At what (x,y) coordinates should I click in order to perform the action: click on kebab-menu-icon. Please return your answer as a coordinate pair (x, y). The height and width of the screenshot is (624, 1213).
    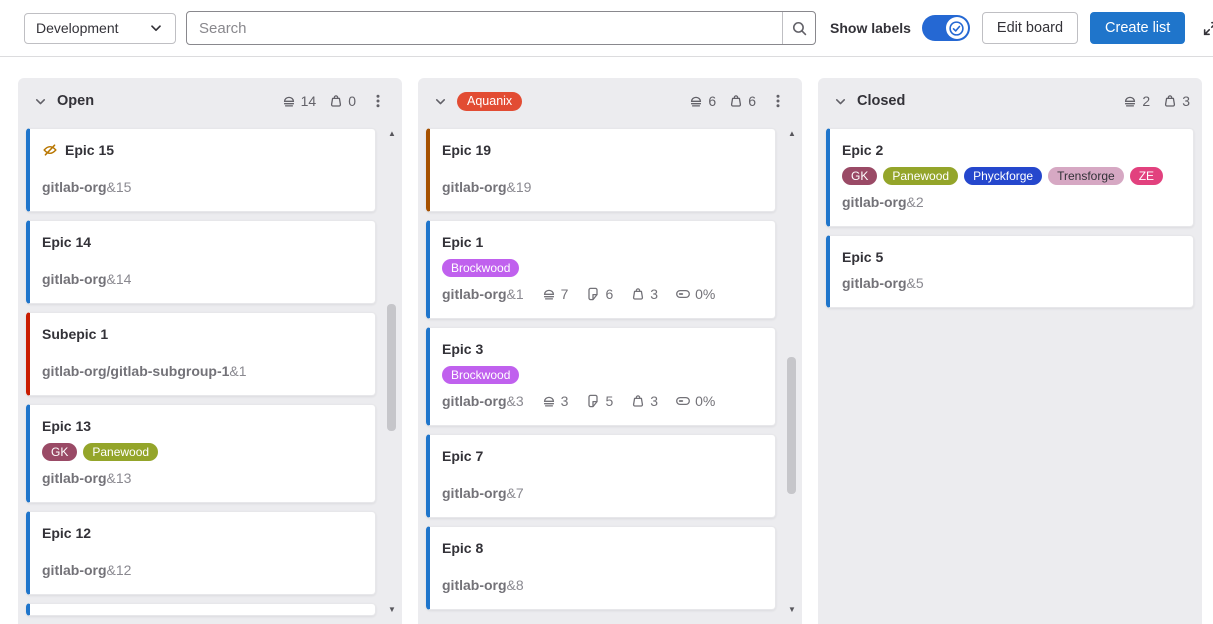
    Looking at the image, I should click on (778, 101).